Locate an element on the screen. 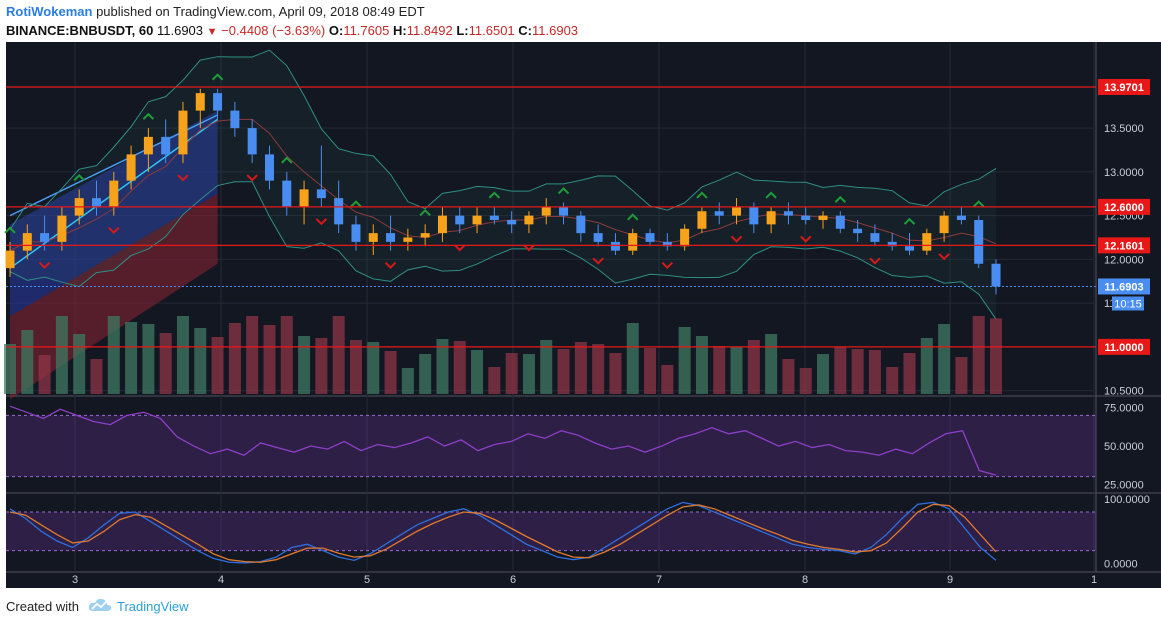 Image resolution: width=1161 pixels, height=624 pixels. level-label: 12.6000 is located at coordinates (1124, 208).